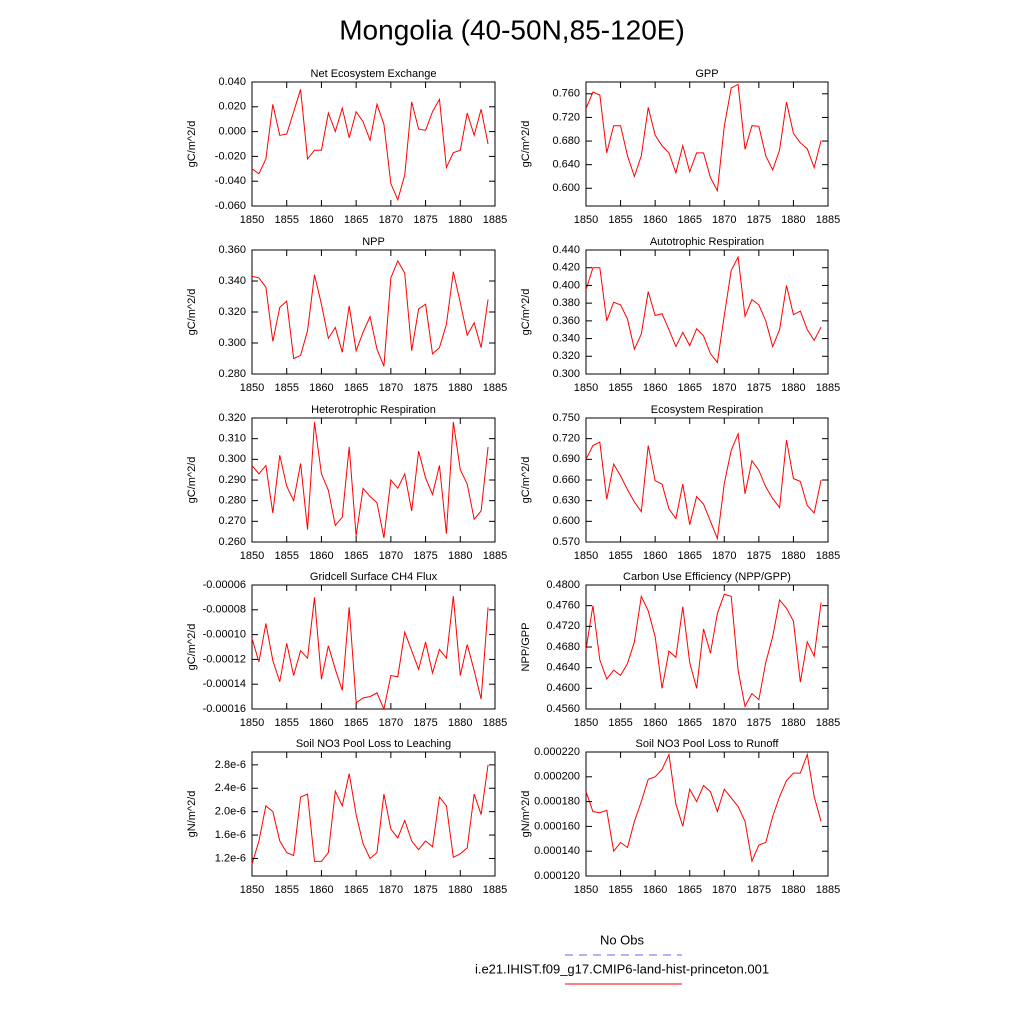 The width and height of the screenshot is (1024, 1024). I want to click on y-tick-label: 0.000120, so click(557, 876).